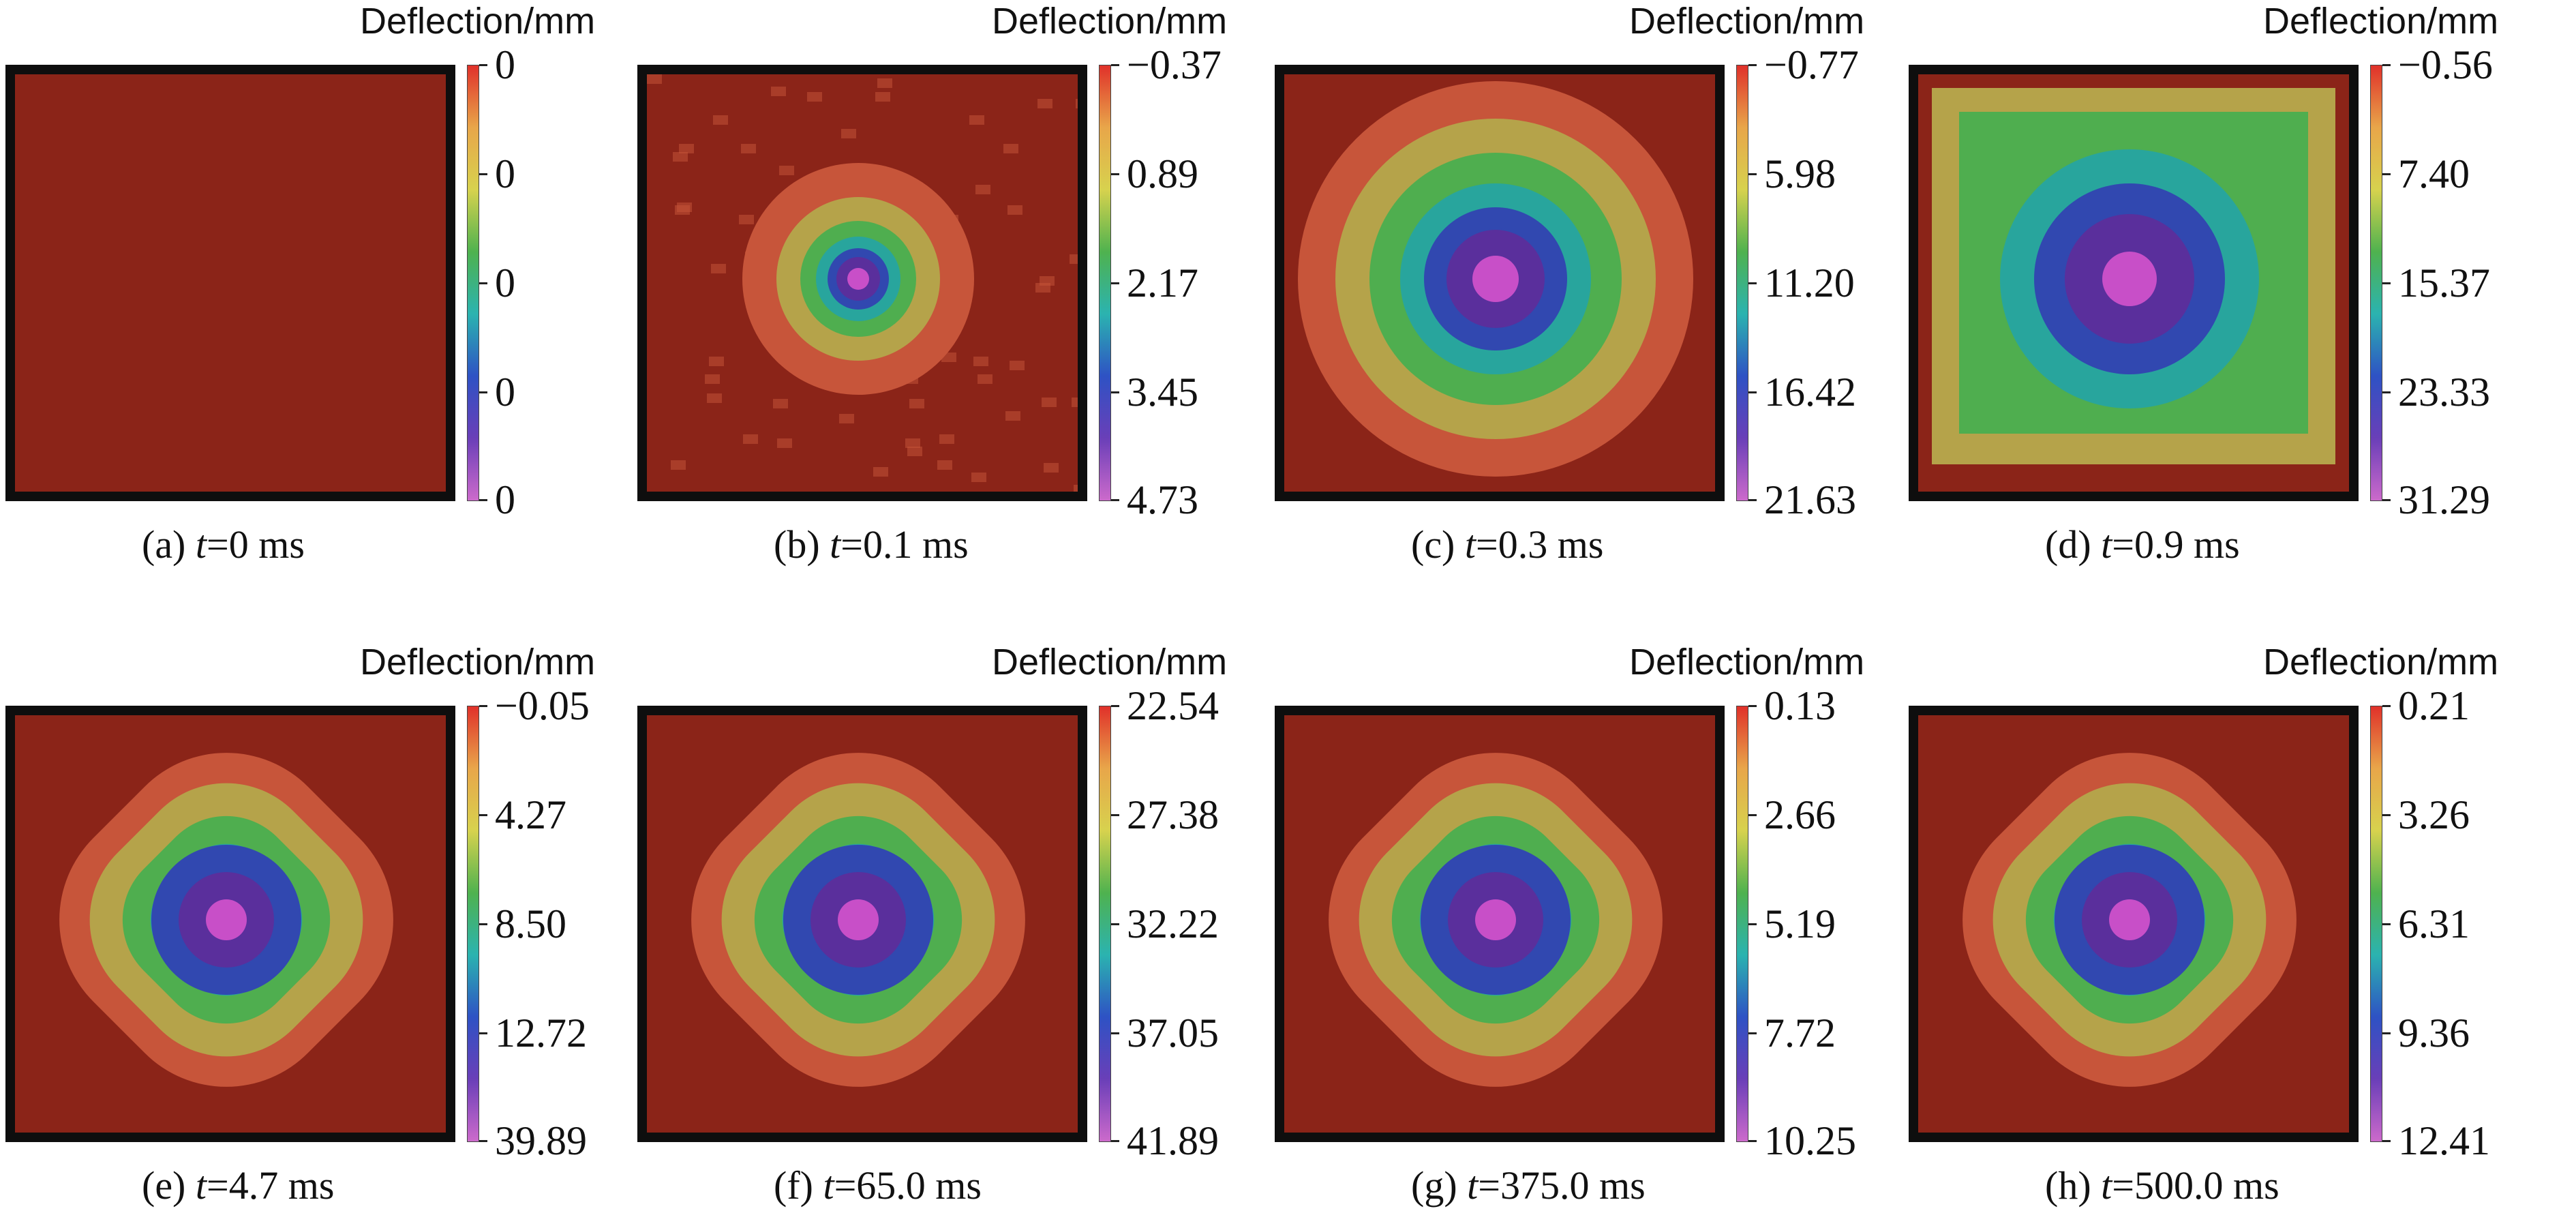 This screenshot has width=2576, height=1228. I want to click on colorbar-tick-label: 37.05, so click(1173, 1032).